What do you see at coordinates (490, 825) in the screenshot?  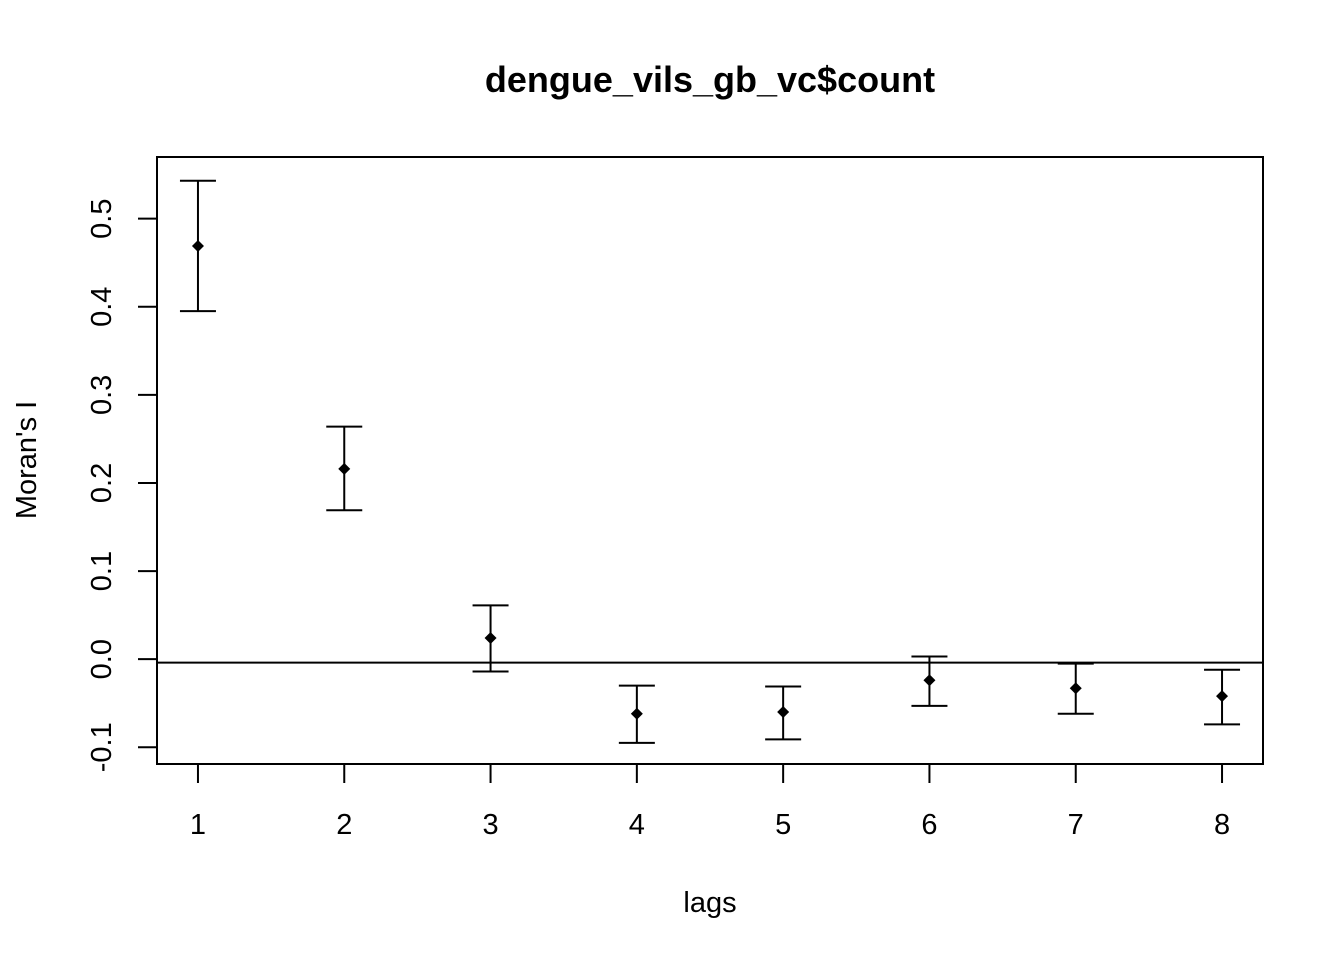 I see `x-tick-label: 3` at bounding box center [490, 825].